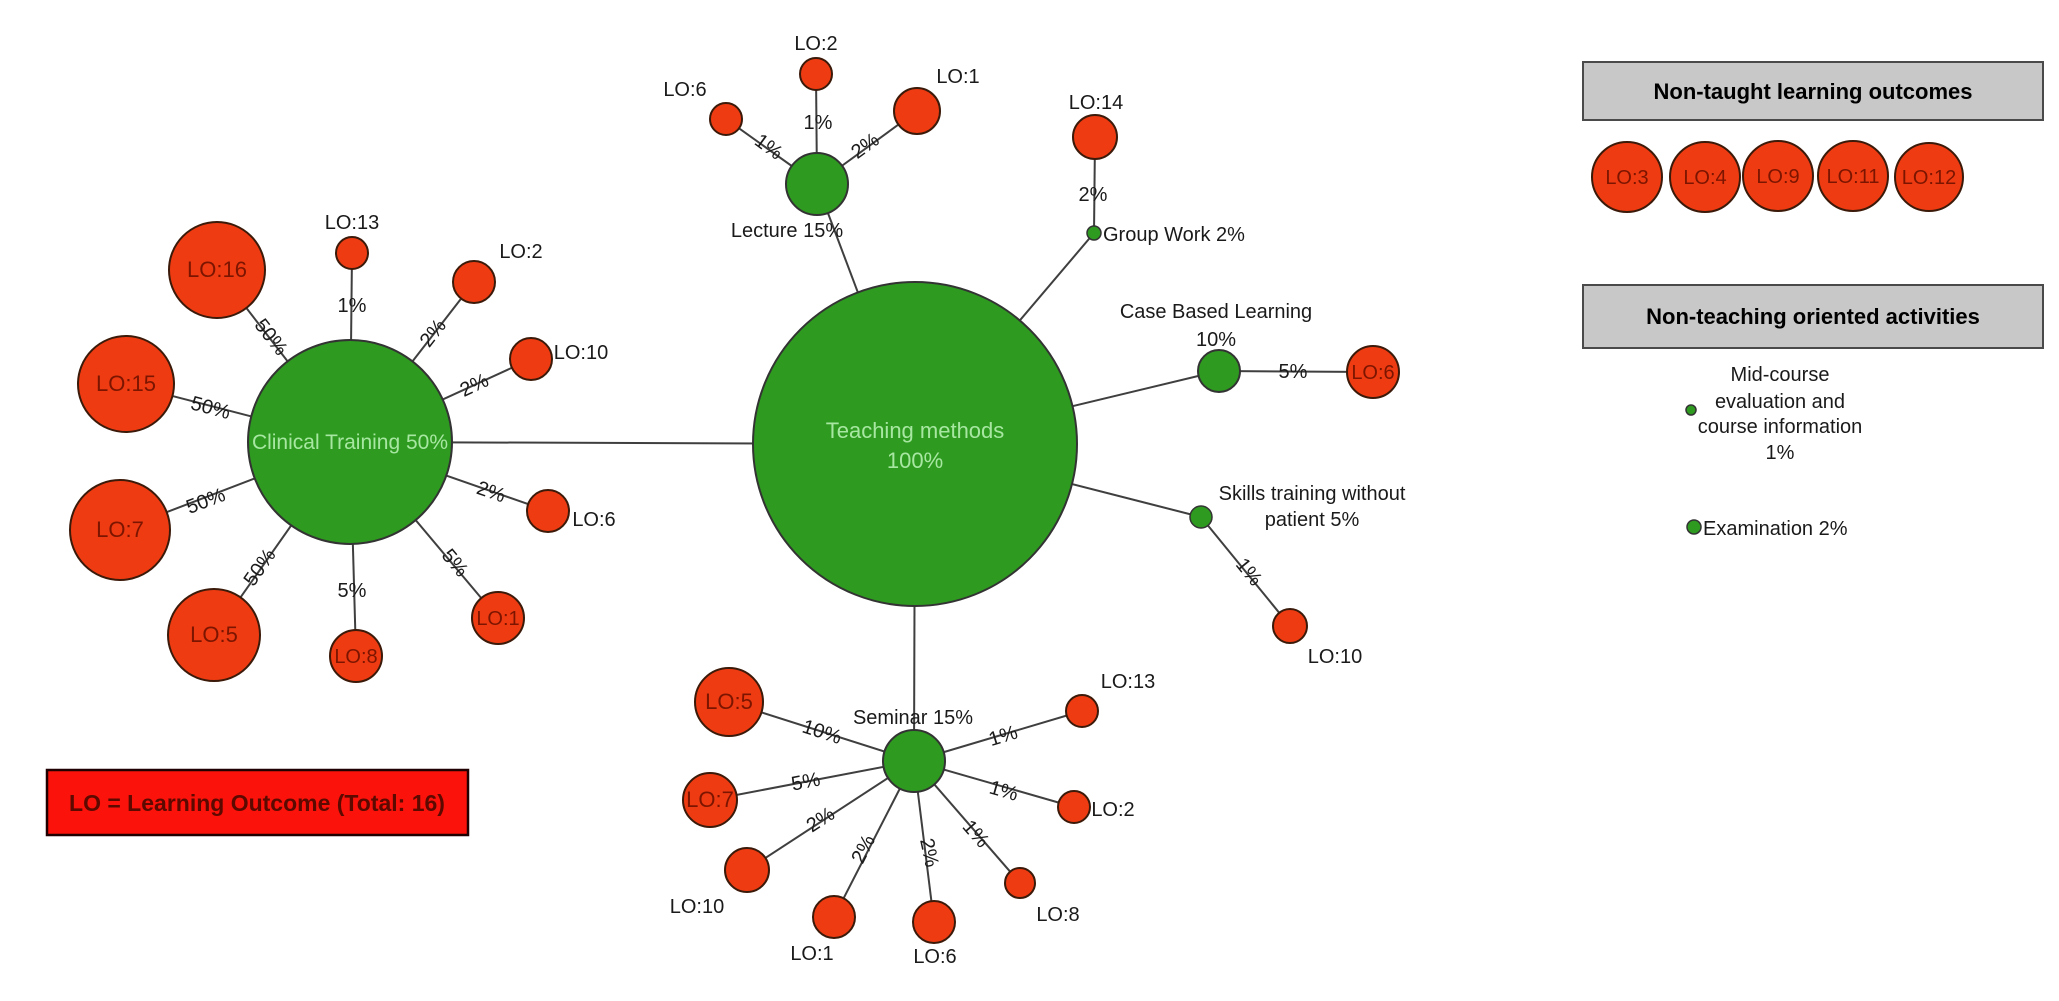 This screenshot has height=1001, width=2059. What do you see at coordinates (531, 359) in the screenshot?
I see `clinical-lo10-circle` at bounding box center [531, 359].